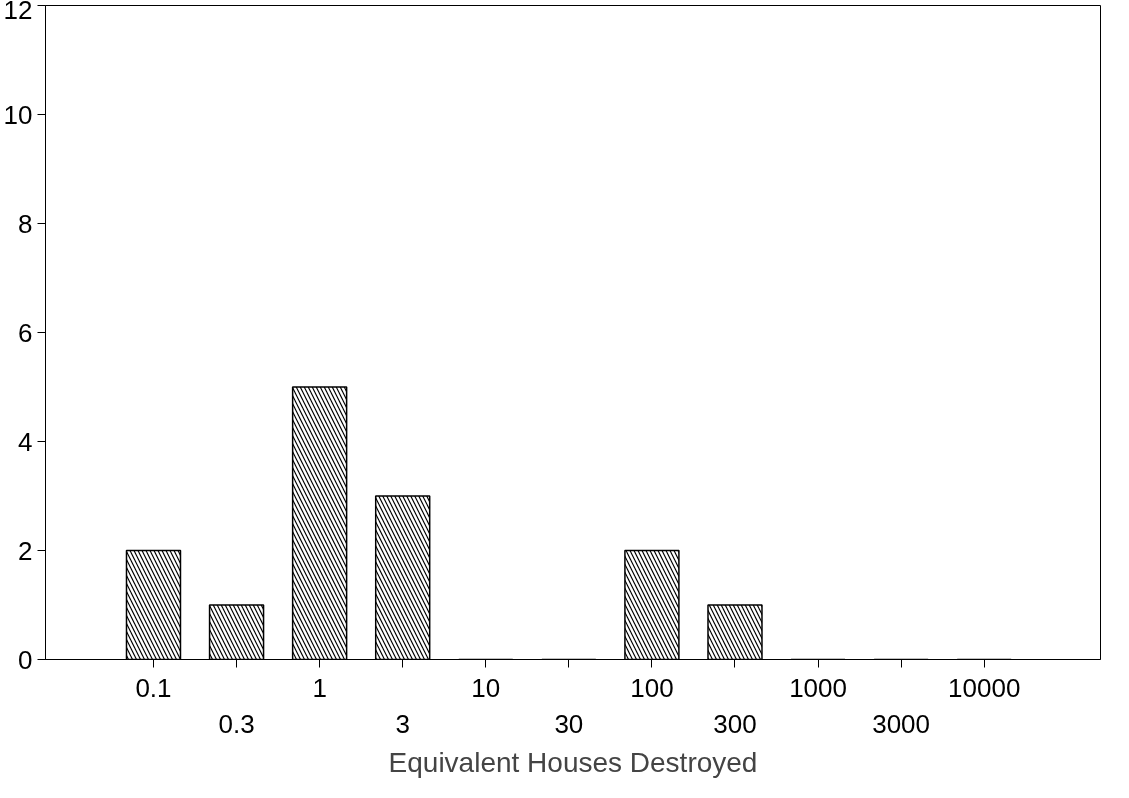 Image resolution: width=1129 pixels, height=798 pixels. I want to click on y-tick-label: 6, so click(25, 332).